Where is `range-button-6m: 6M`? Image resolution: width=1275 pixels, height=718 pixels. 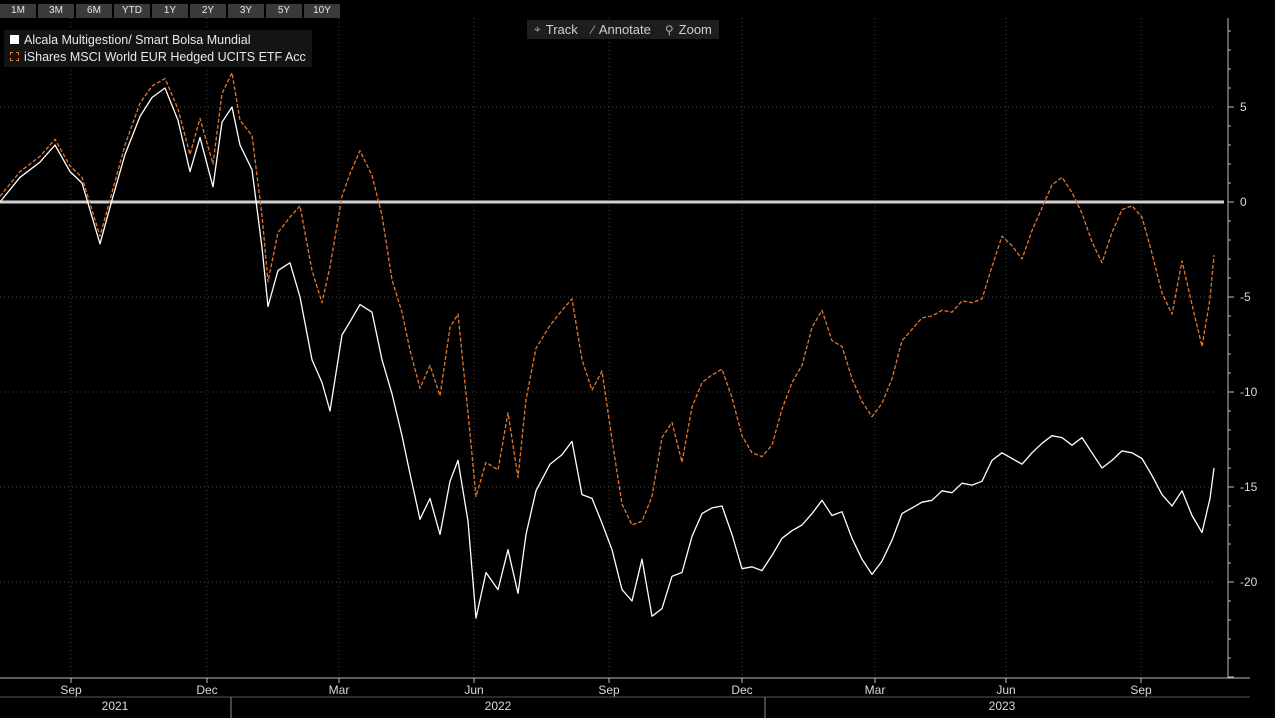
range-button-6m: 6M is located at coordinates (94, 11).